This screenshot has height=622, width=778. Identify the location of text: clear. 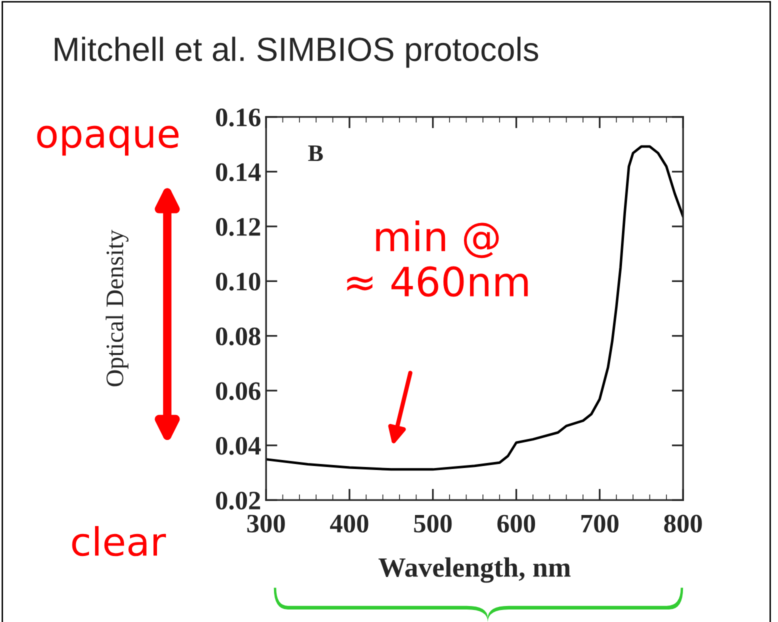
(119, 541).